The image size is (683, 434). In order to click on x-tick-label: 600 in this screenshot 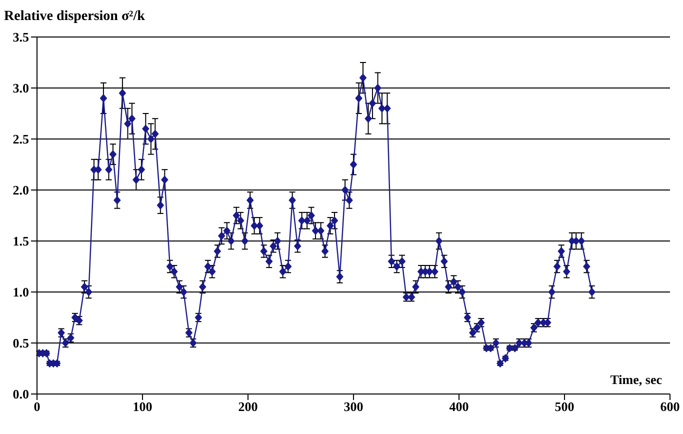, I will do `click(670, 406)`.